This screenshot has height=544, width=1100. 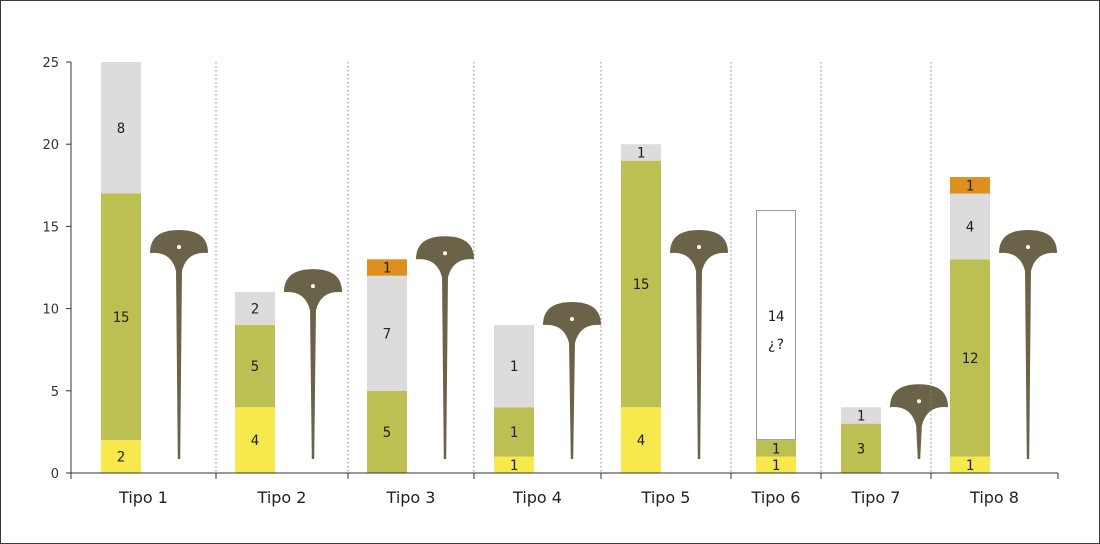 I want to click on bar-segment-label: 3, so click(x=861, y=449).